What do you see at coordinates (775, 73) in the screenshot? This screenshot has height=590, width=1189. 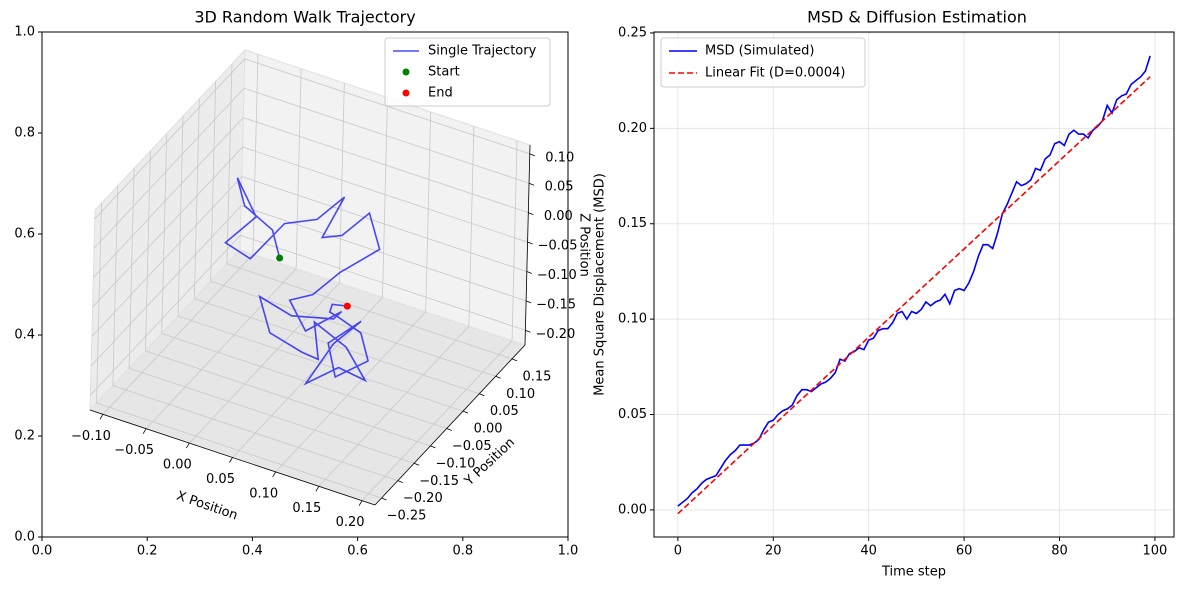 I see `legend-label: Linear Fit (D=0.0004)` at bounding box center [775, 73].